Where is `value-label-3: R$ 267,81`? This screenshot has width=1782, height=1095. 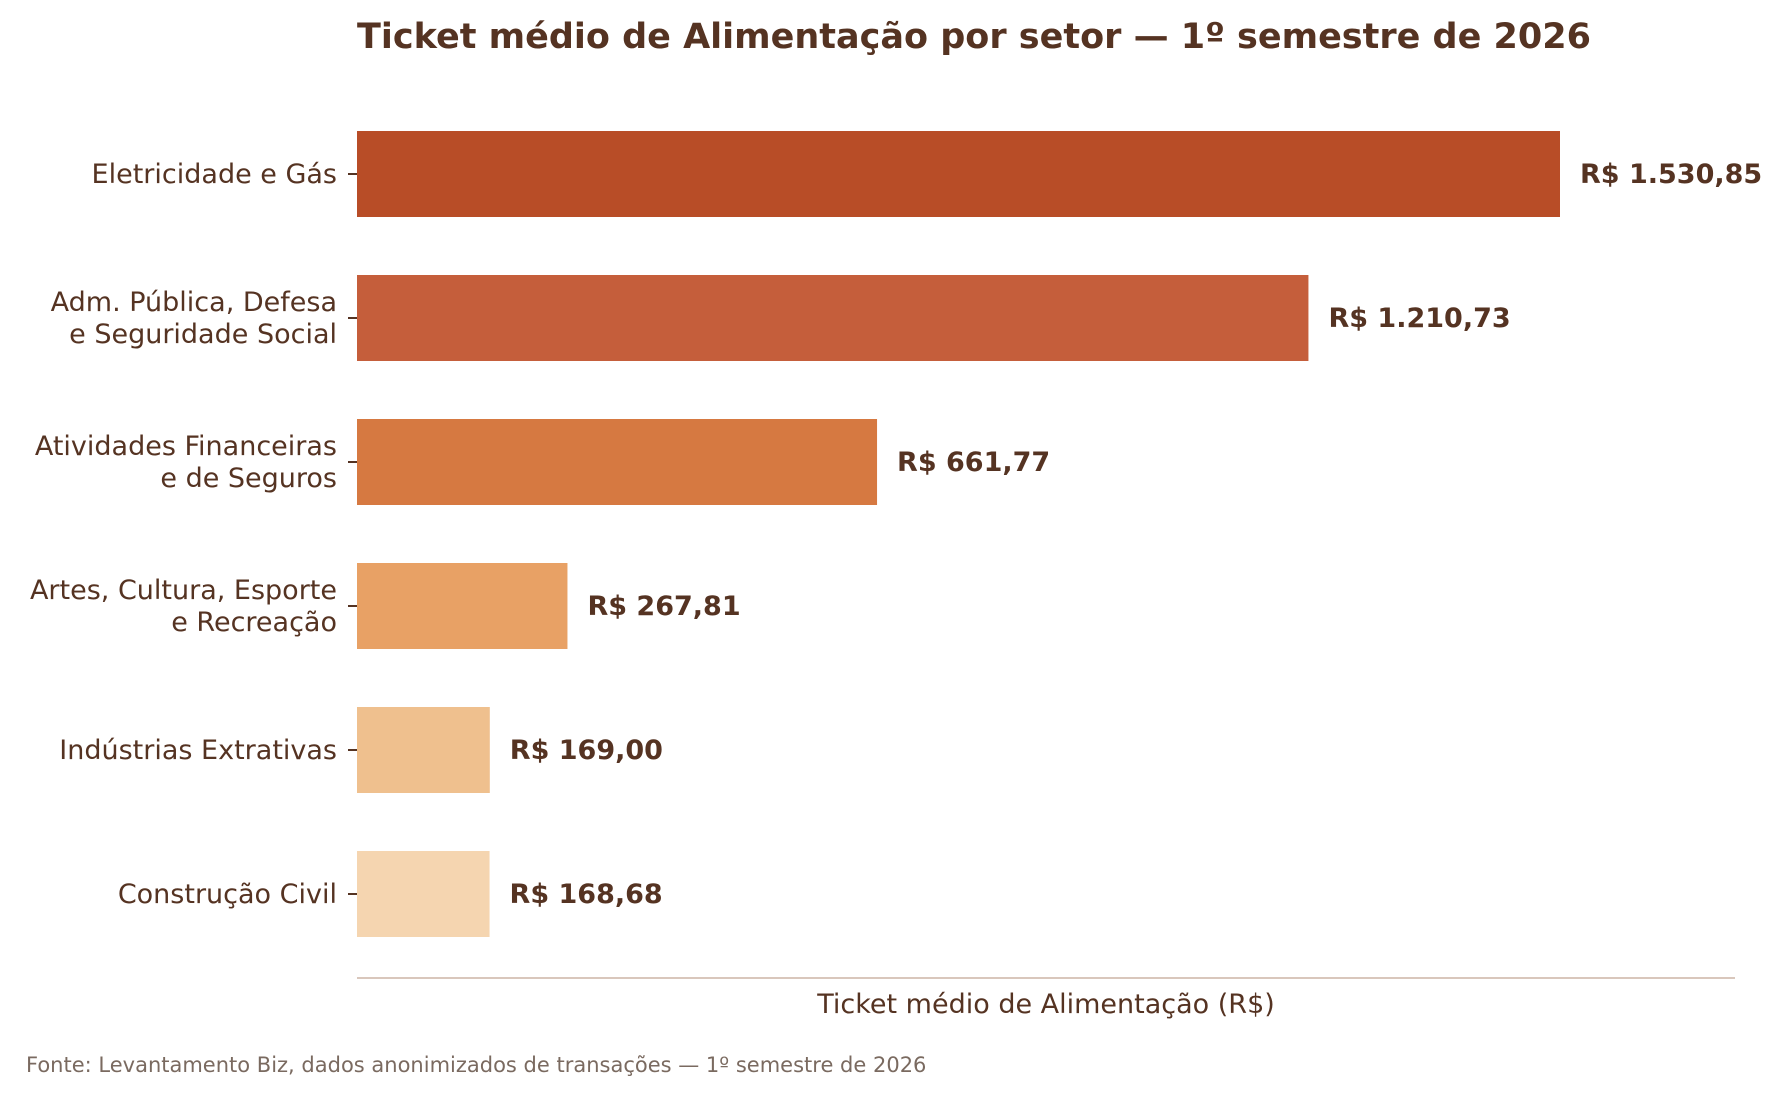
value-label-3: R$ 267,81 is located at coordinates (663, 606).